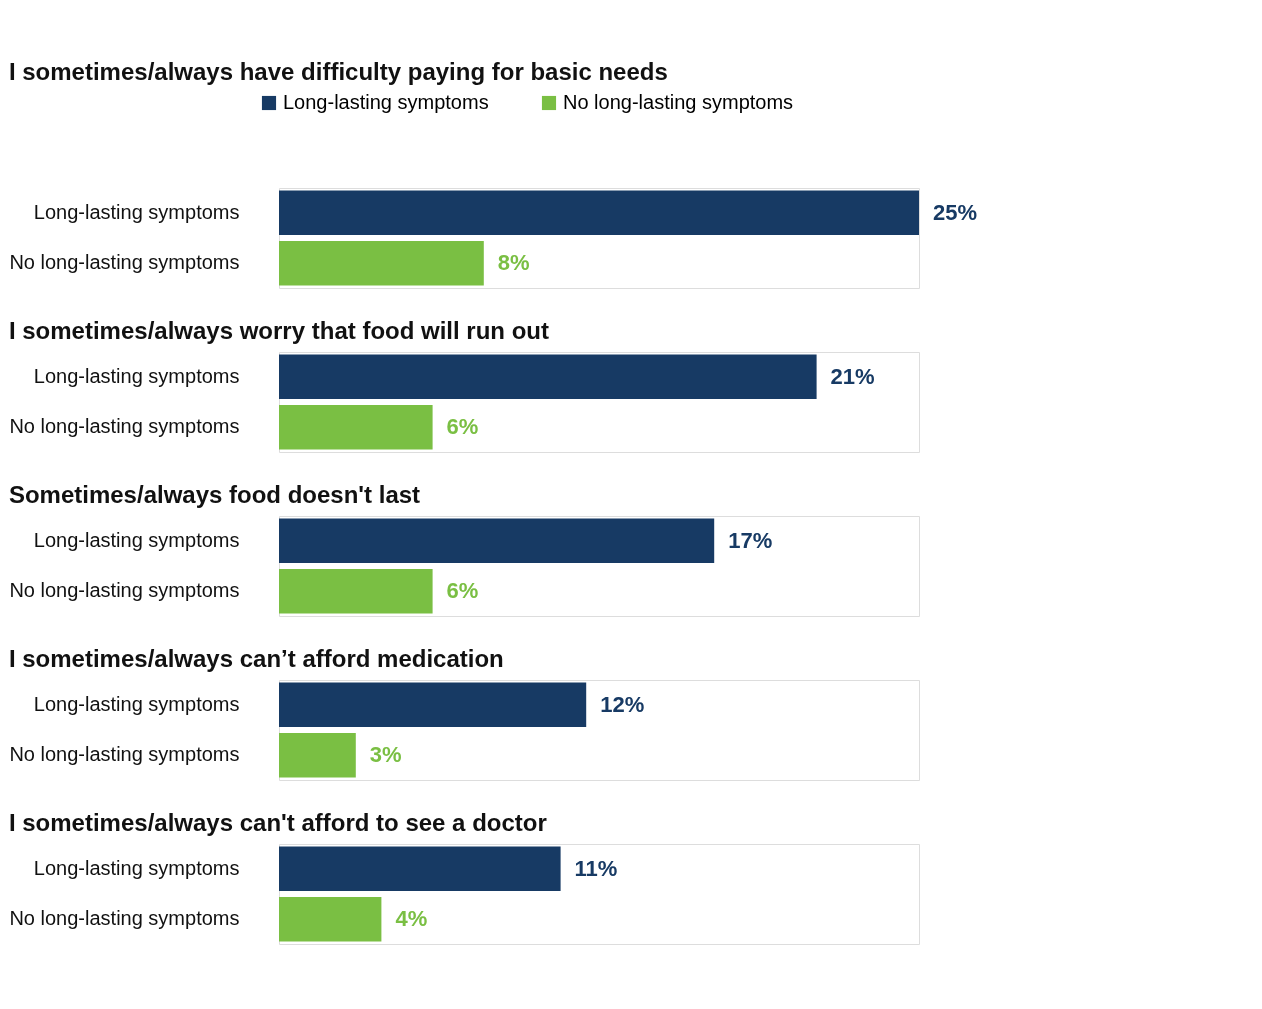 The height and width of the screenshot is (1009, 1262). I want to click on chart-title: Sometimes/always food doesn't last, so click(214, 494).